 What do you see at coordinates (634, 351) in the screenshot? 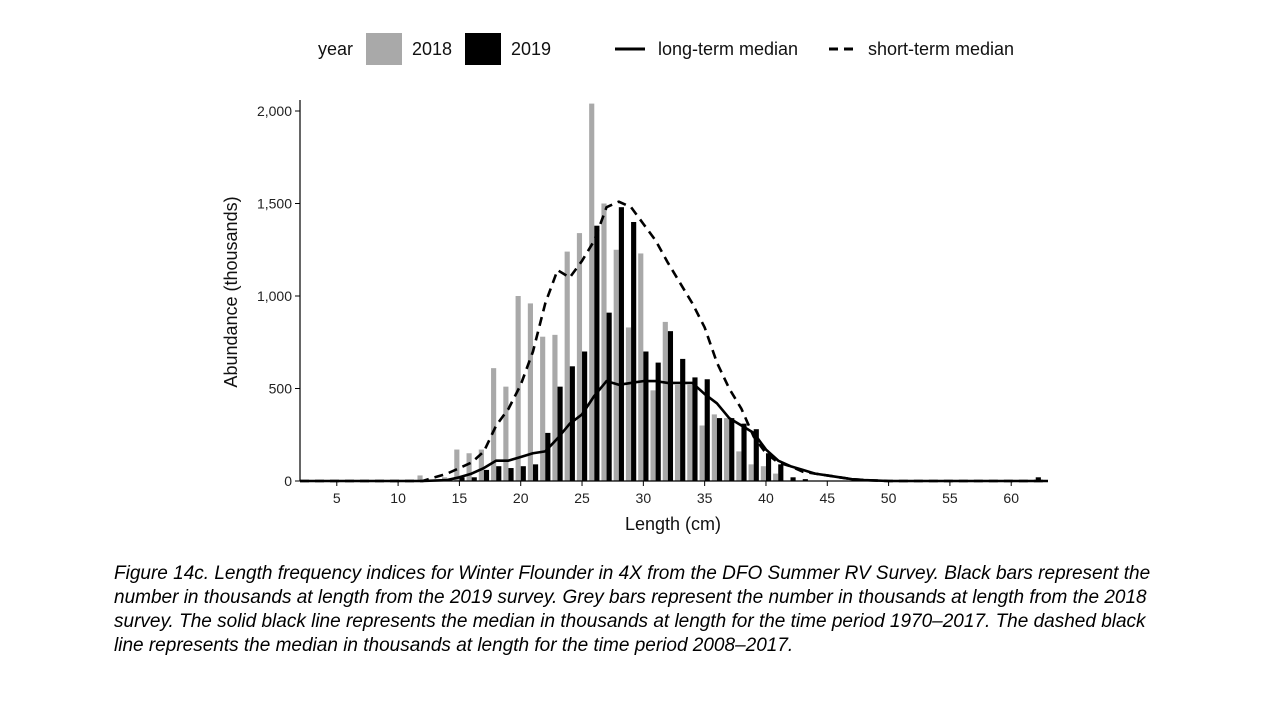
I see `bar-2019-29cm` at bounding box center [634, 351].